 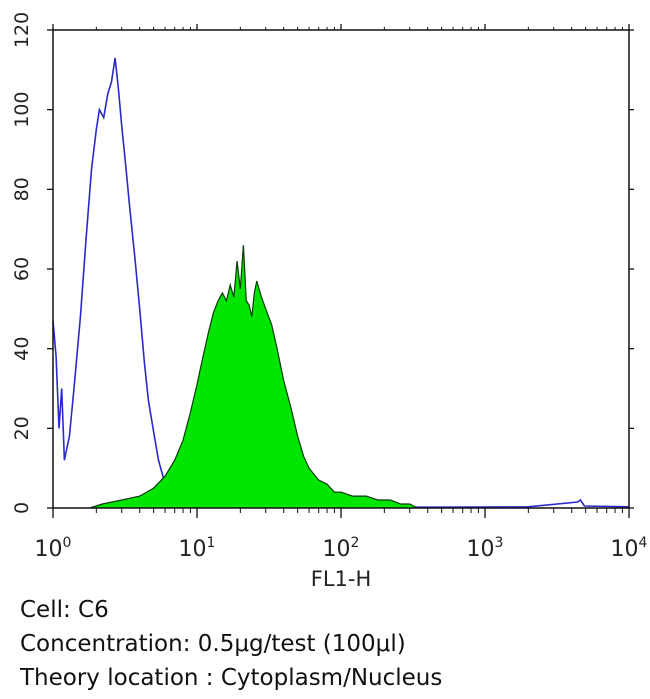 What do you see at coordinates (485, 548) in the screenshot?
I see `x-tick-label: 103` at bounding box center [485, 548].